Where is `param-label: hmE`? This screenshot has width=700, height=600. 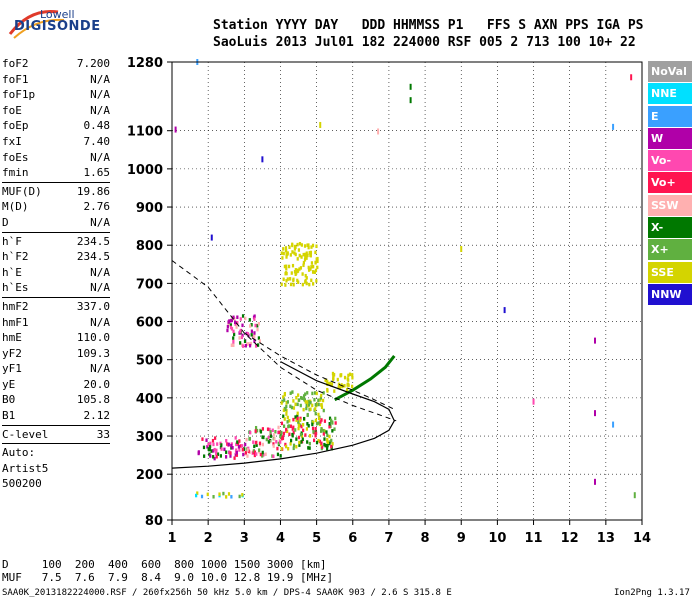 param-label: hmE is located at coordinates (12, 338).